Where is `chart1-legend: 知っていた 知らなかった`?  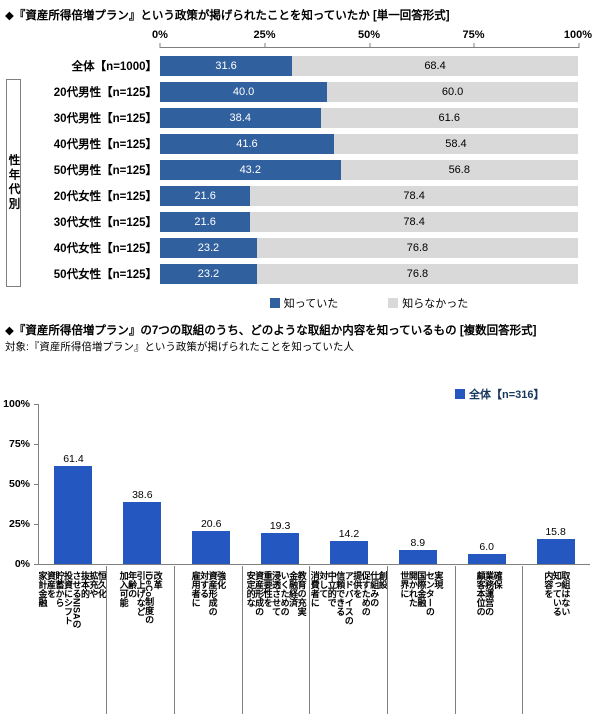 chart1-legend: 知っていた 知らなかった is located at coordinates (369, 303).